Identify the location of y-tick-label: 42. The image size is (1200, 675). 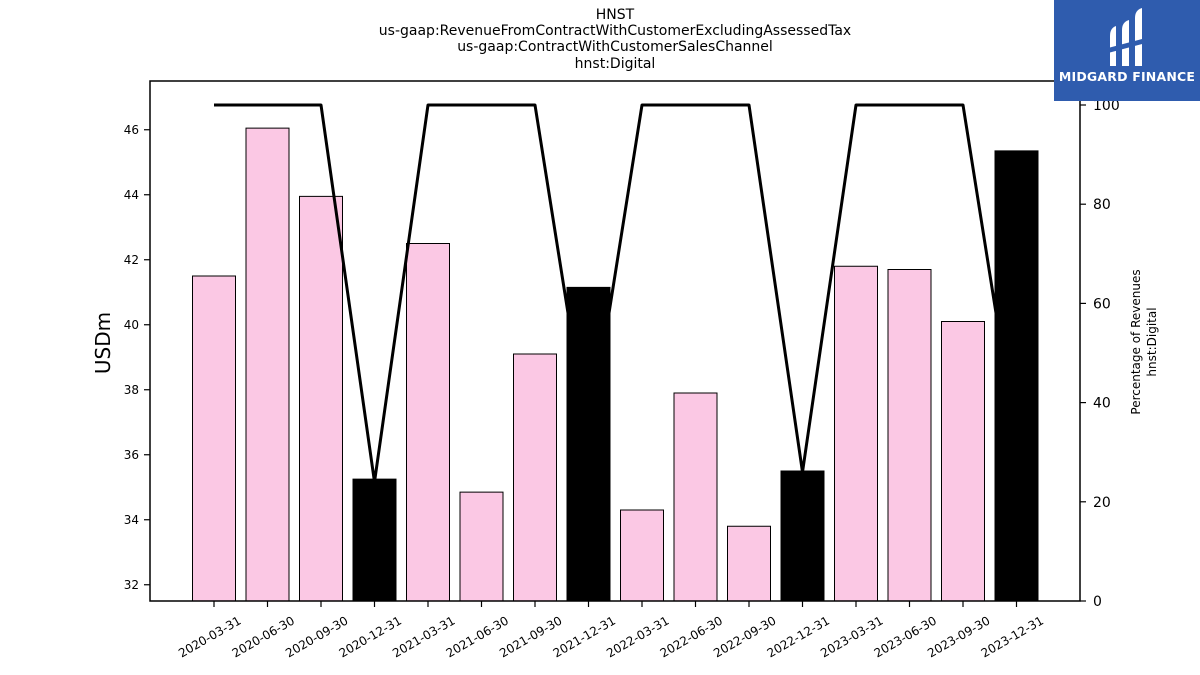
(131, 260).